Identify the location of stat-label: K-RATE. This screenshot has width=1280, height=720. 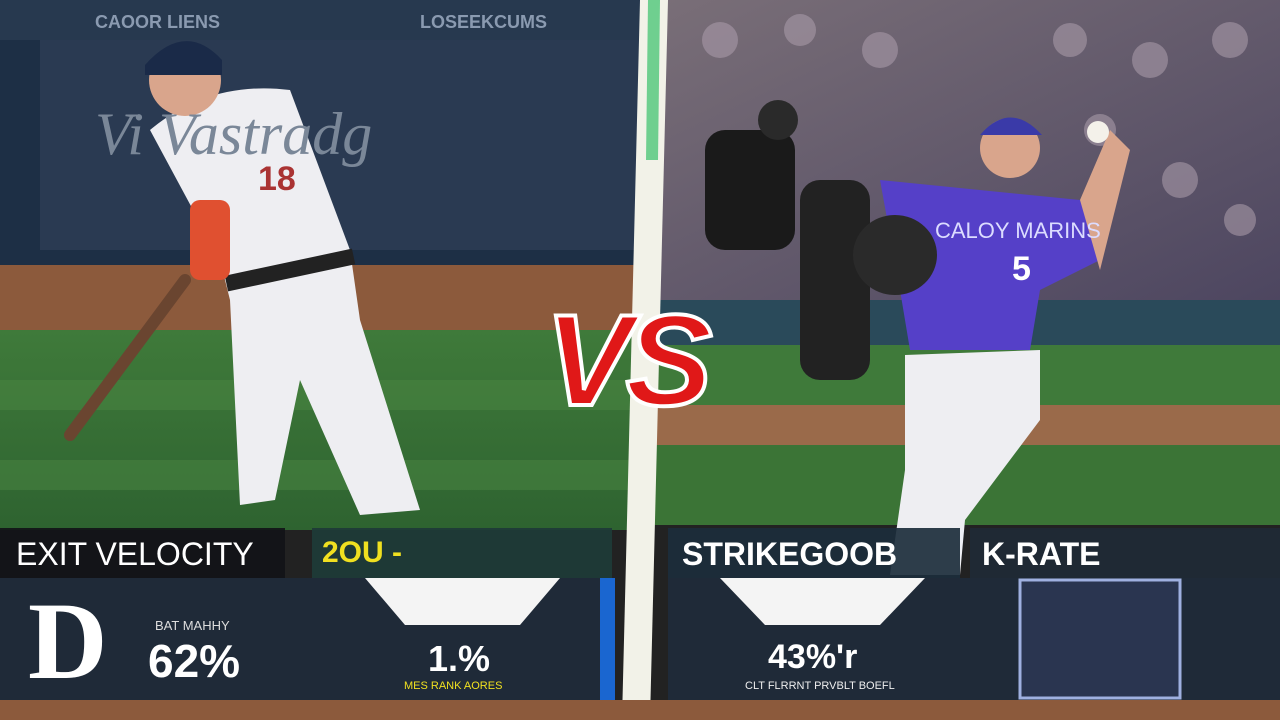
(1041, 554).